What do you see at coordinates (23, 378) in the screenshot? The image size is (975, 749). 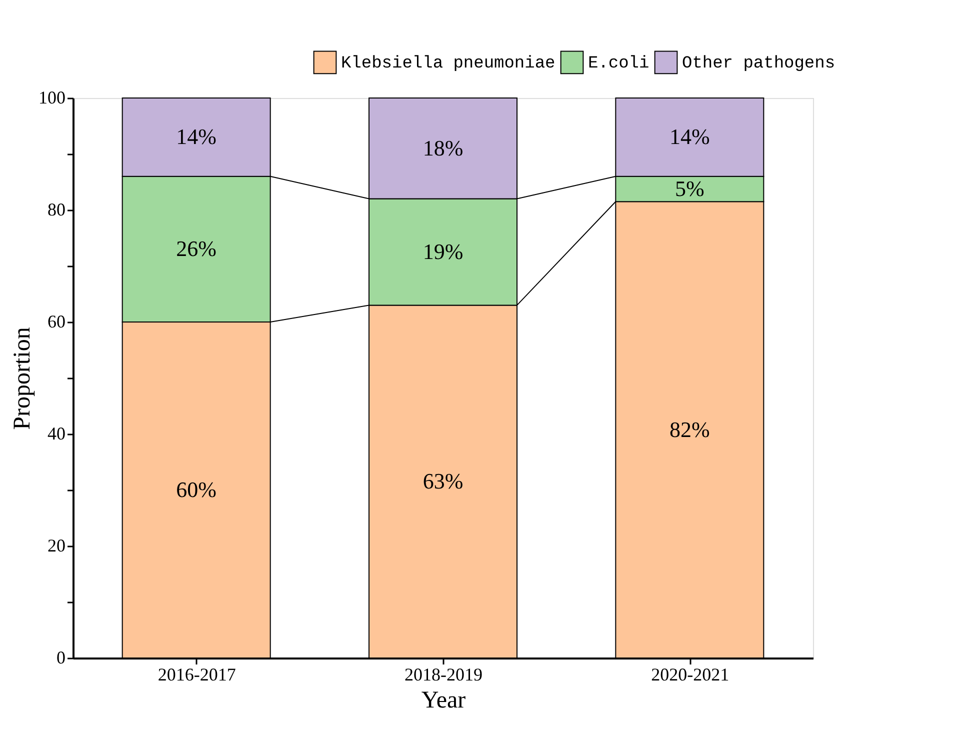 I see `y-axis-title: Proportion` at bounding box center [23, 378].